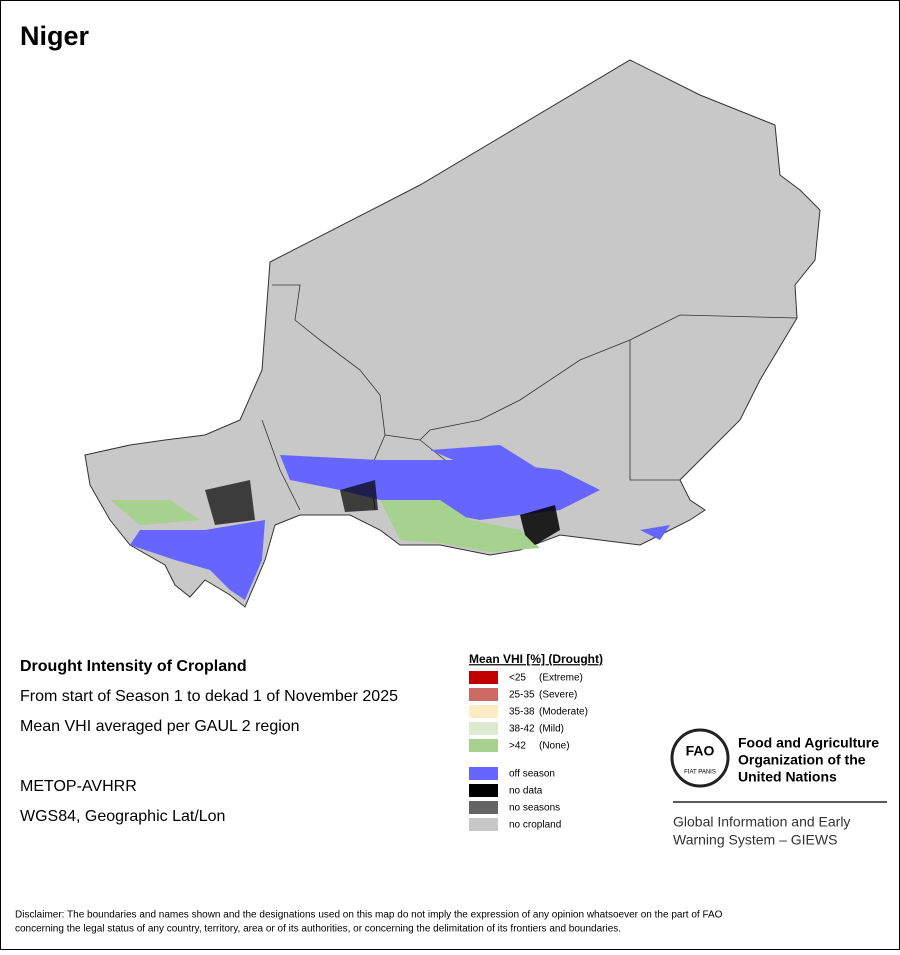 The width and height of the screenshot is (900, 955). What do you see at coordinates (700, 773) in the screenshot?
I see `logo-motto: FIAT PANIS` at bounding box center [700, 773].